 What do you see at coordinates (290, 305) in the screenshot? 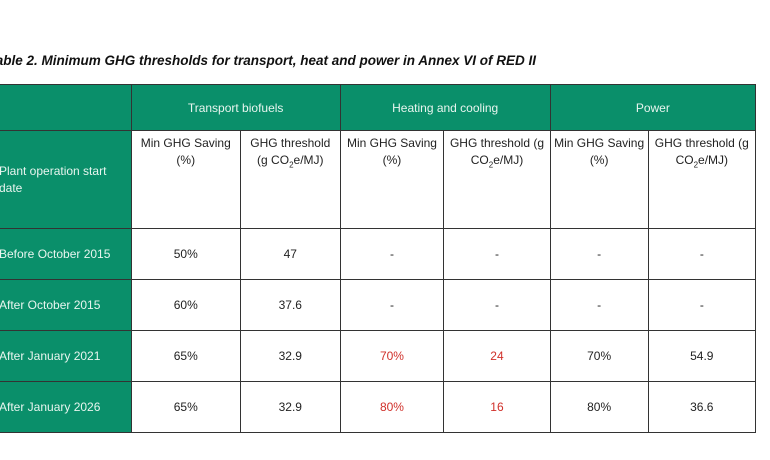
I see `cell: 37.6` at bounding box center [290, 305].